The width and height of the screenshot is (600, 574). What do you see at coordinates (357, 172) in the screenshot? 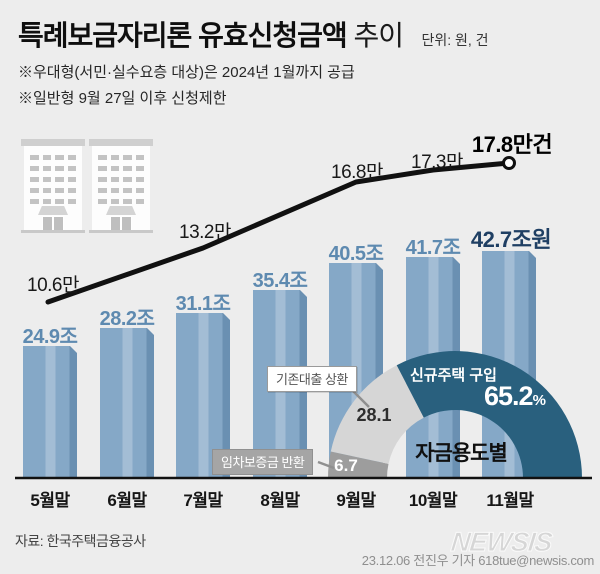
I see `line-value-label: 16.8만` at bounding box center [357, 172].